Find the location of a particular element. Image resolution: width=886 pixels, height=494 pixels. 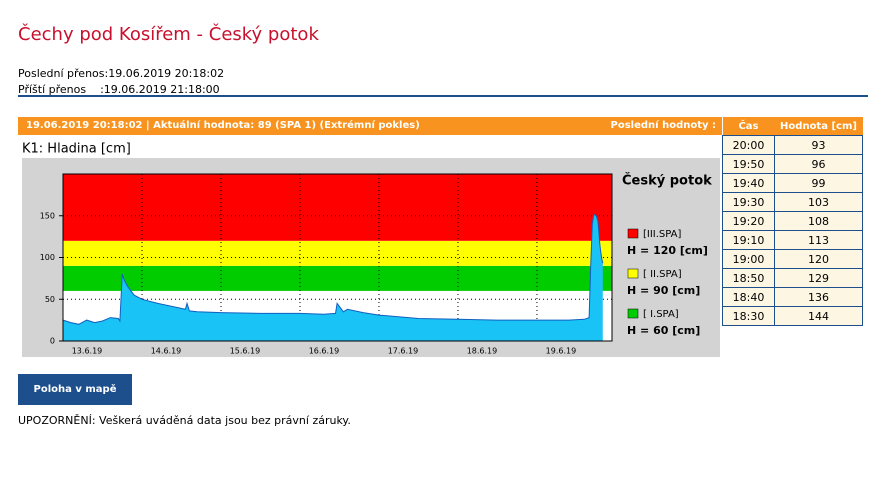

table-row: 18:50 129 is located at coordinates (792, 278).